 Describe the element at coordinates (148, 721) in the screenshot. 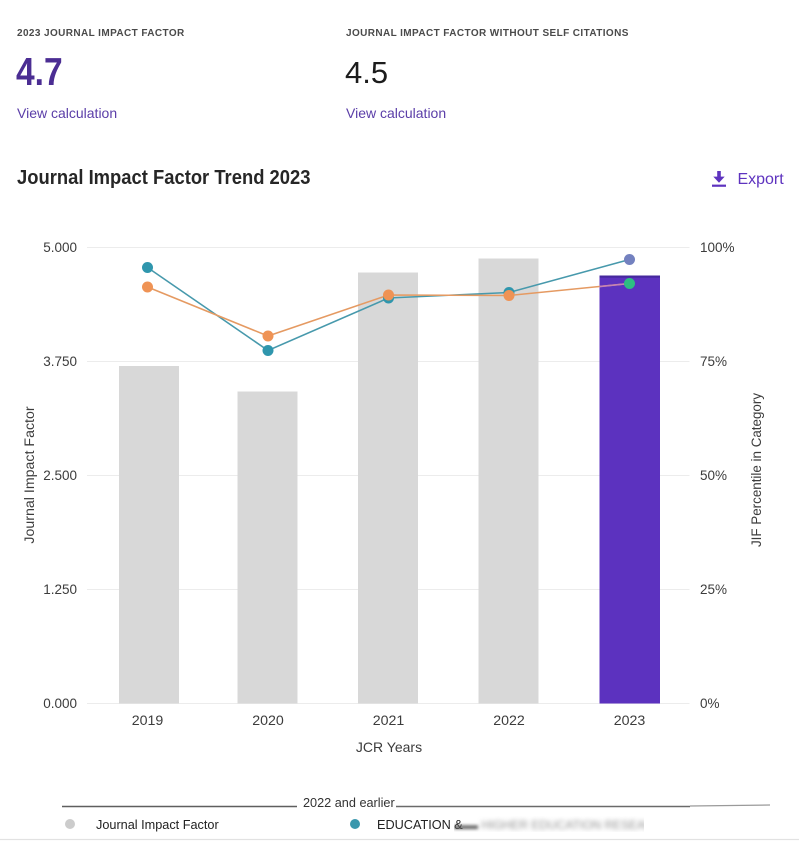

I see `svg-text: 2019` at that location.